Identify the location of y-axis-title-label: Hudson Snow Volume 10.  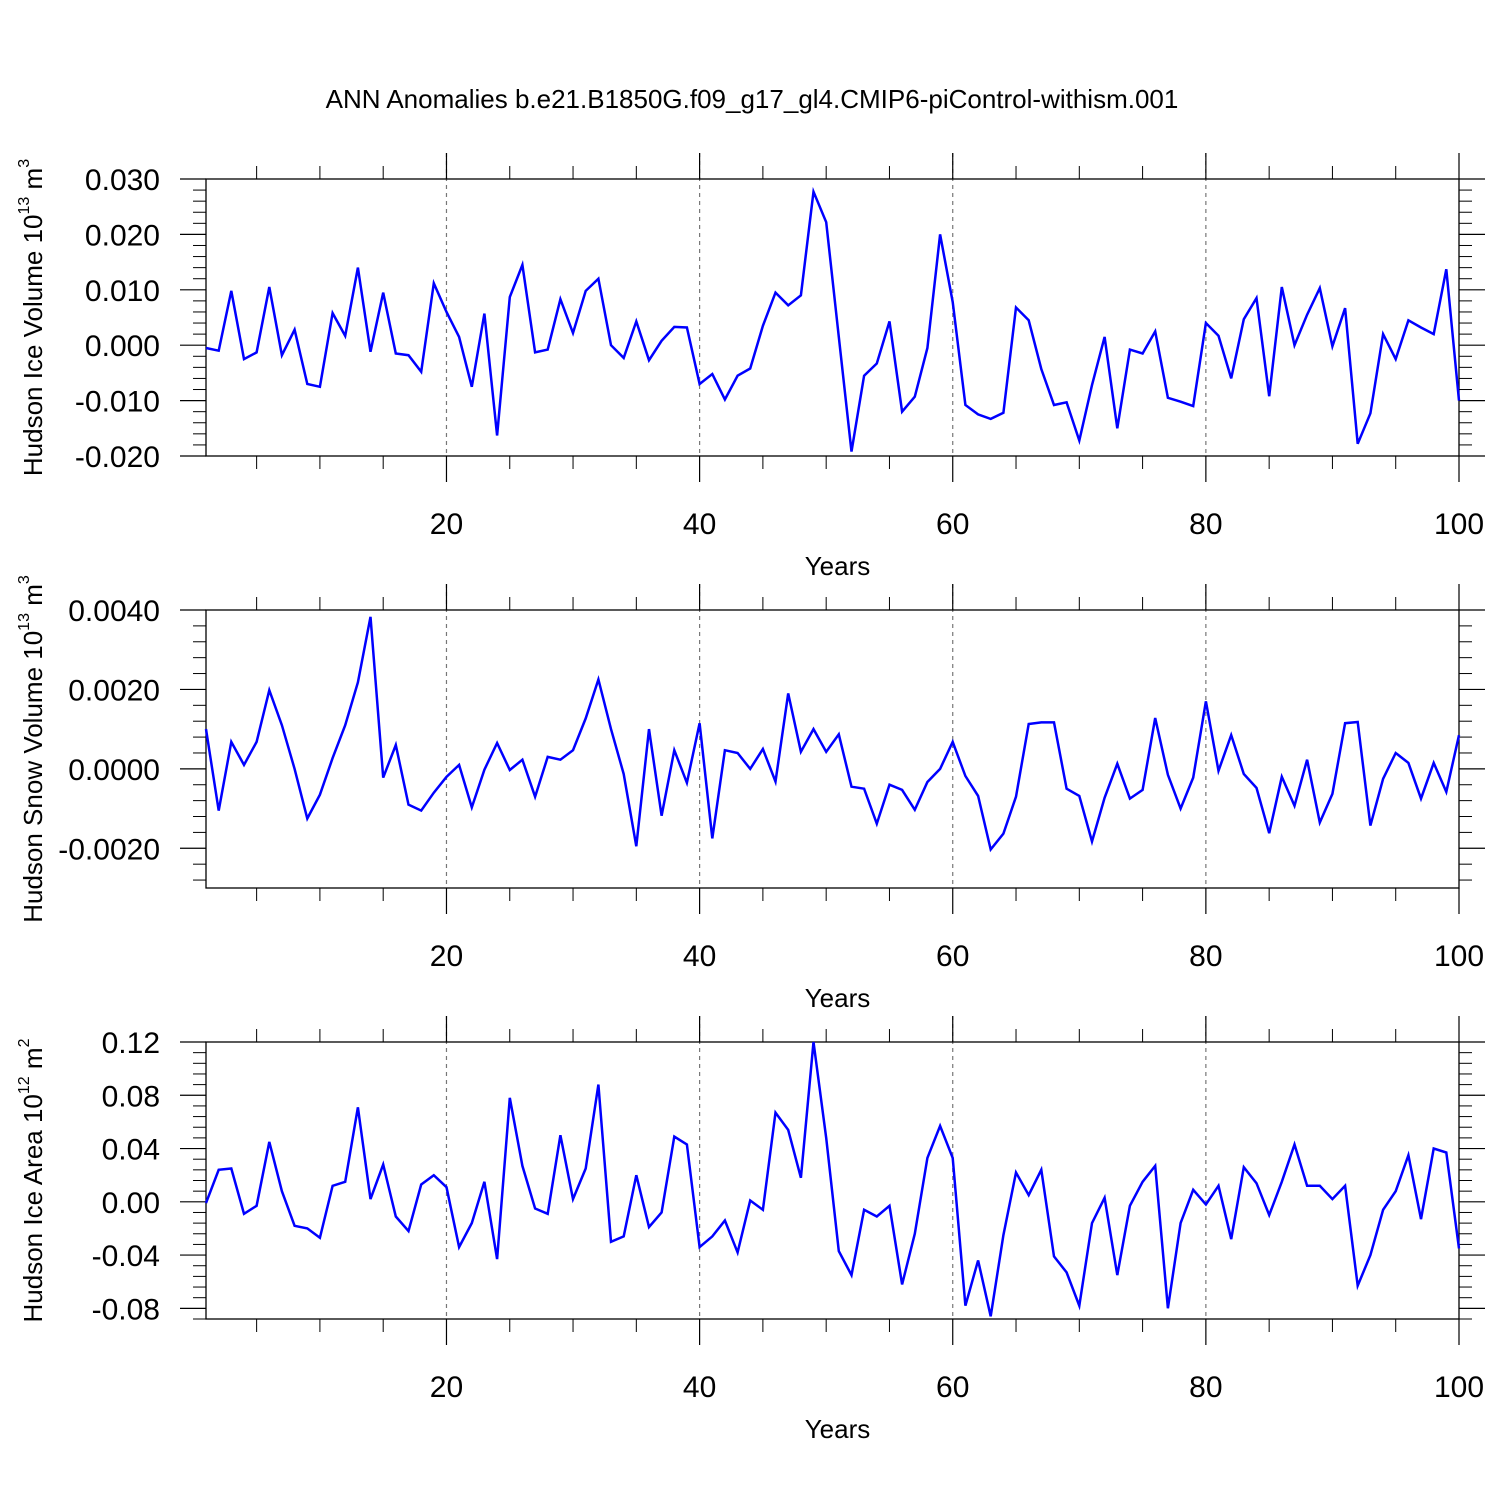
(33, 777).